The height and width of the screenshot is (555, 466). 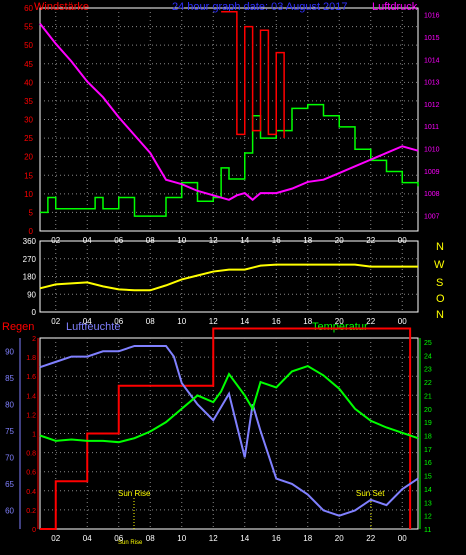 I want to click on y-tick-label-wind: 30, so click(x=28, y=120).